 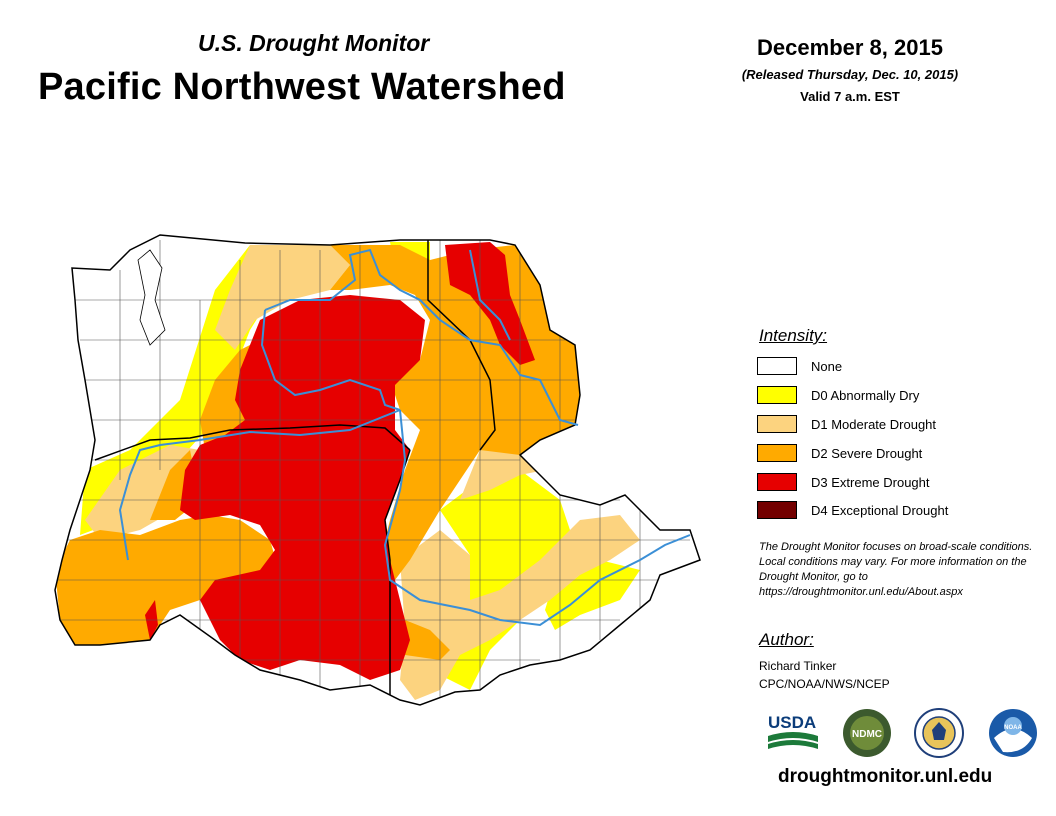 What do you see at coordinates (314, 43) in the screenshot?
I see `map-subtitle: U.S. Drought Monitor` at bounding box center [314, 43].